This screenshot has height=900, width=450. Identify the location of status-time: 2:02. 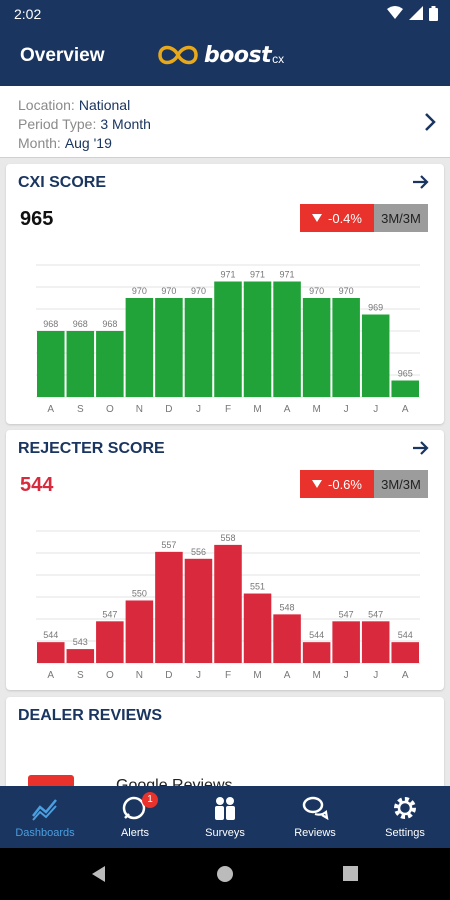
(28, 14).